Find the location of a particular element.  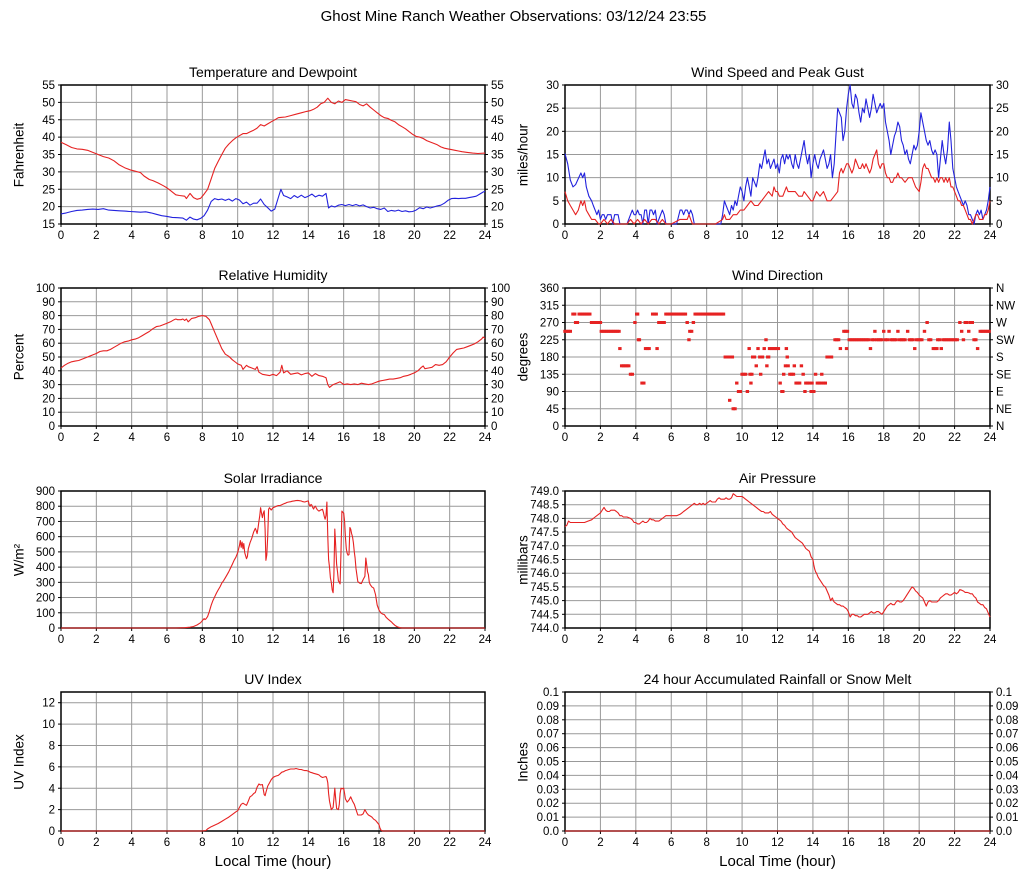

x-tick-label: 8 is located at coordinates (202, 236).